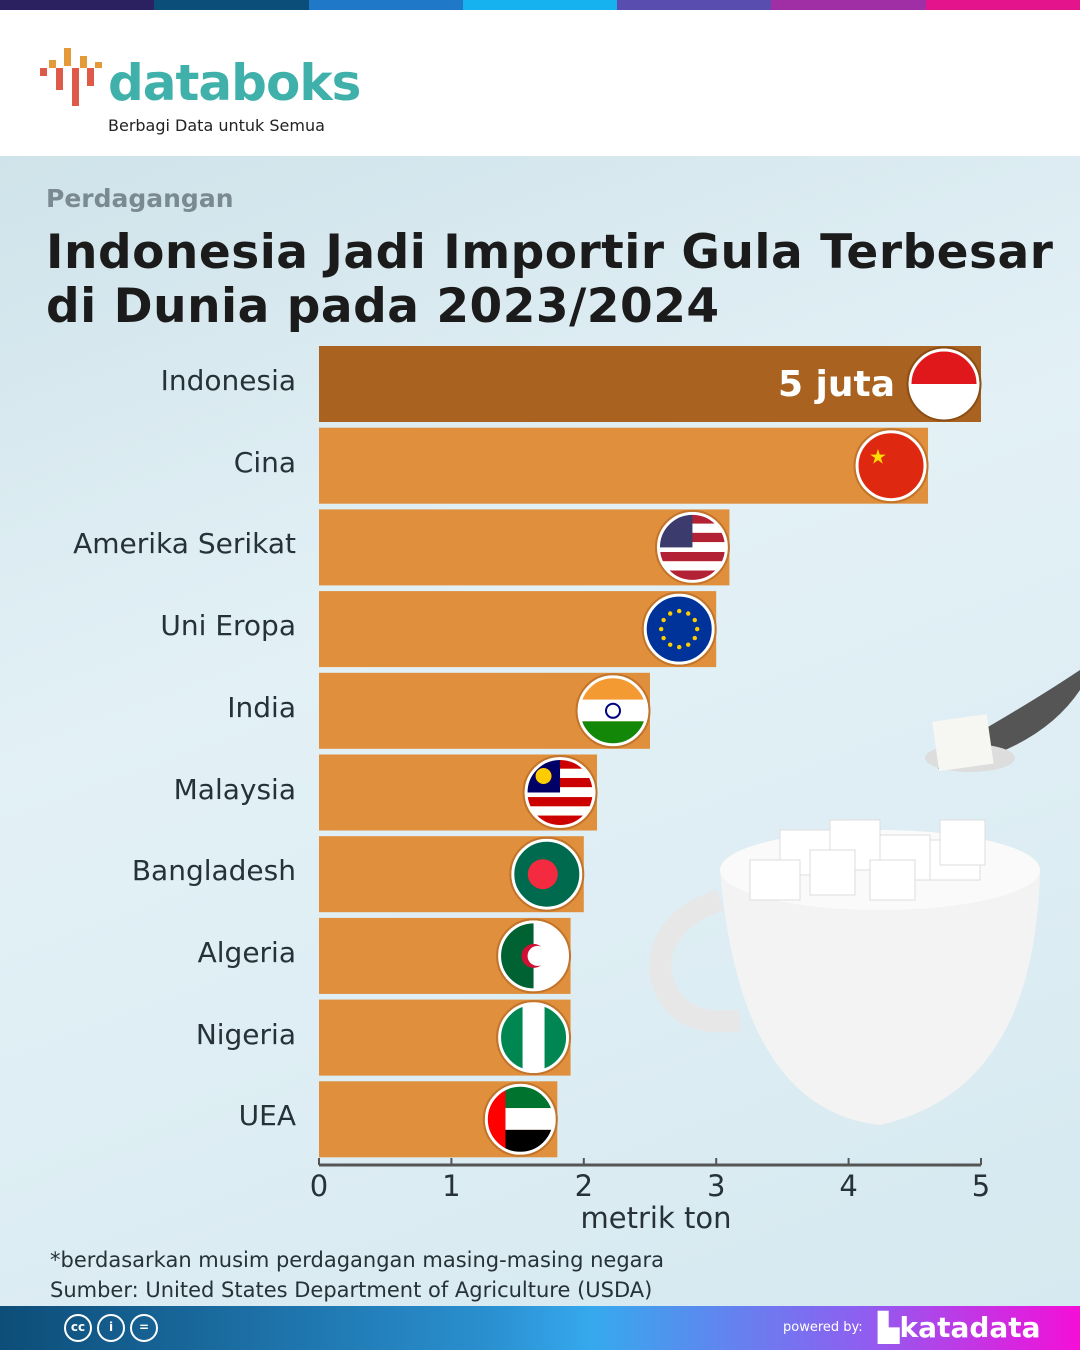 This screenshot has height=1350, width=1080. I want to click on flag-nigeria-icon, so click(533, 1037).